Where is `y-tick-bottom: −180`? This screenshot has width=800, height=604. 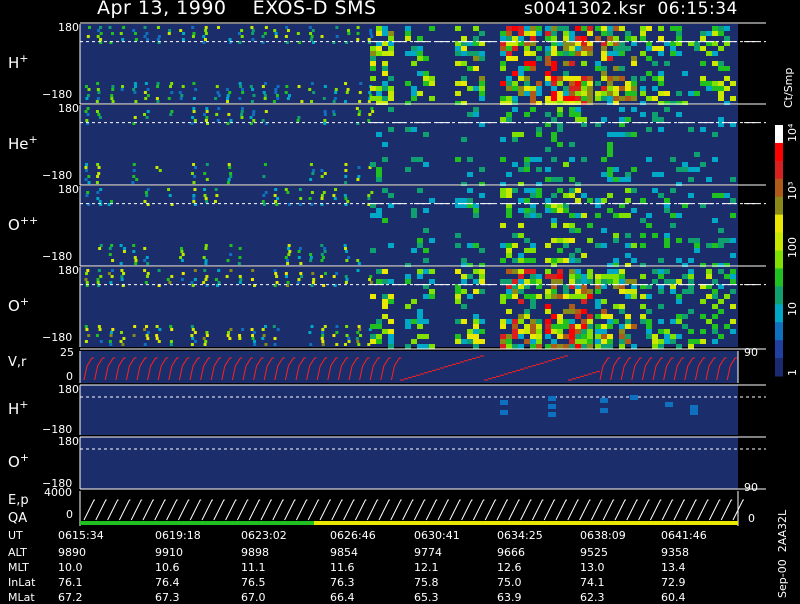 y-tick-bottom: −180 is located at coordinates (57, 337).